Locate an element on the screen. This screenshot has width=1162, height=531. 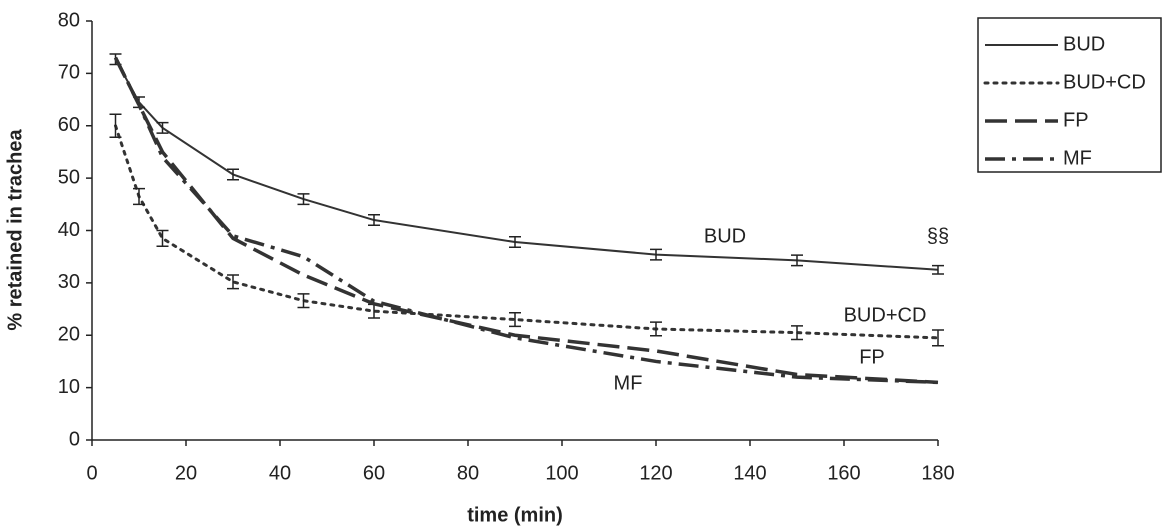
x-tick-label: 180 is located at coordinates (937, 473).